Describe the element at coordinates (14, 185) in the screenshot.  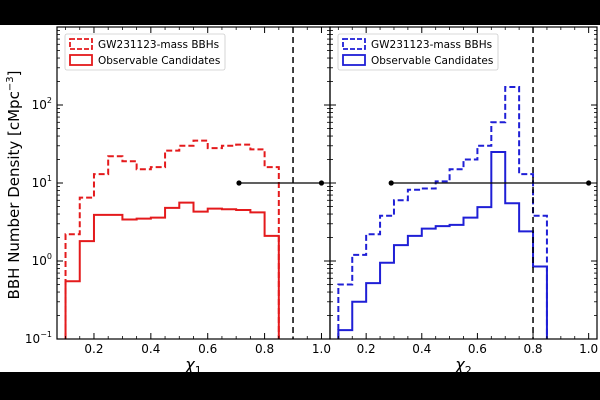
I see `y-axis-label: BBH Number Density [cMpc−3]` at that location.